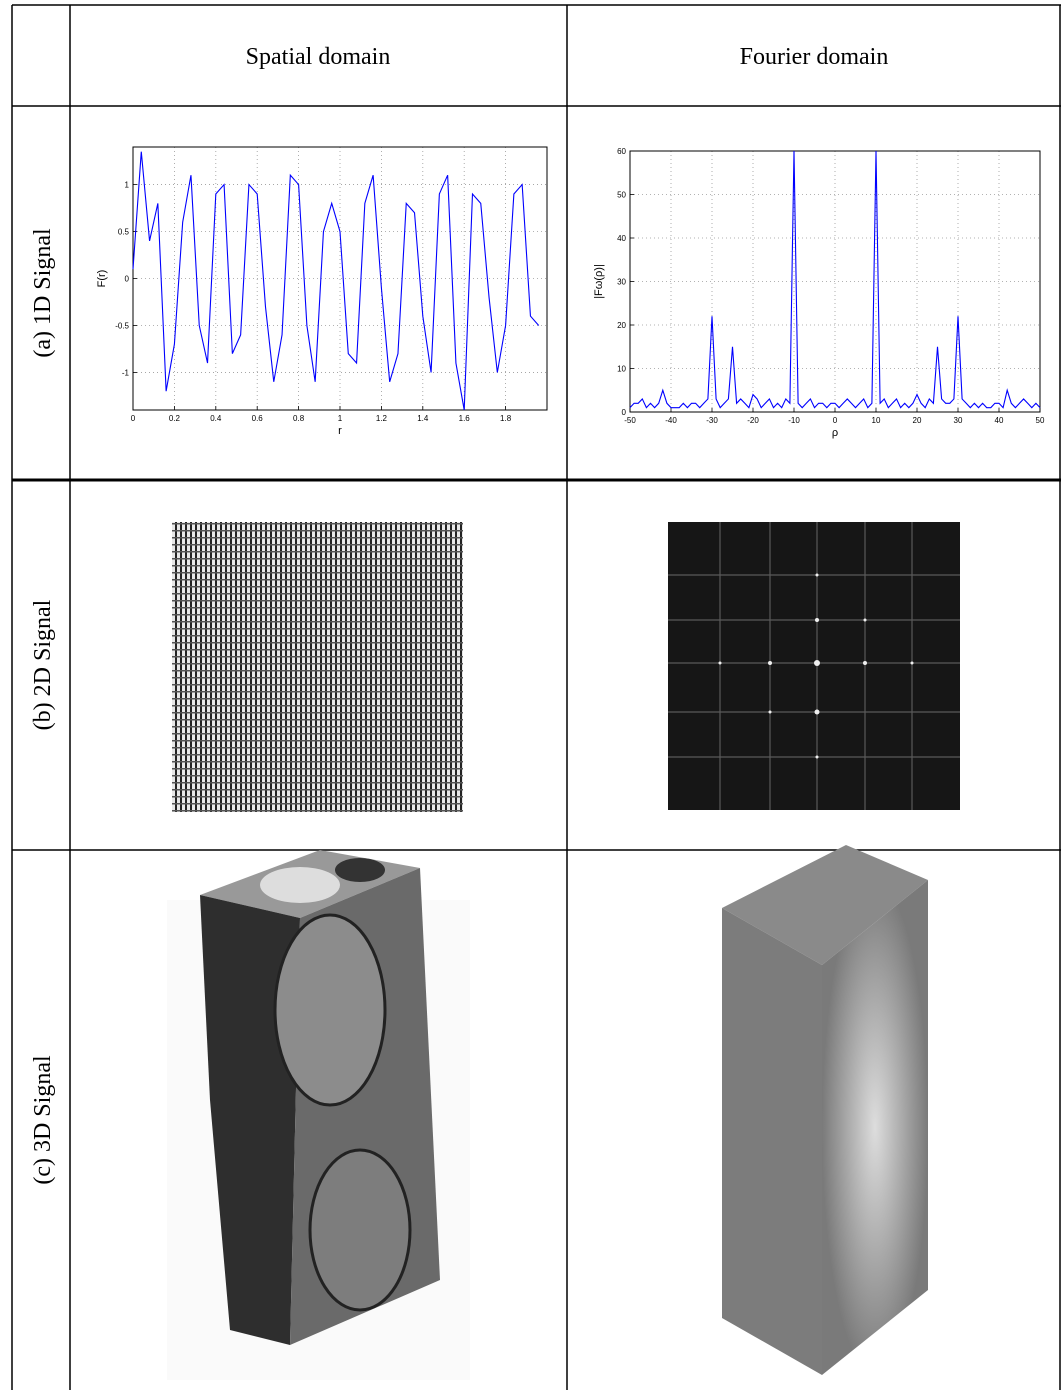  Describe the element at coordinates (1040, 420) in the screenshot. I see `x-tick-label: 50` at that location.